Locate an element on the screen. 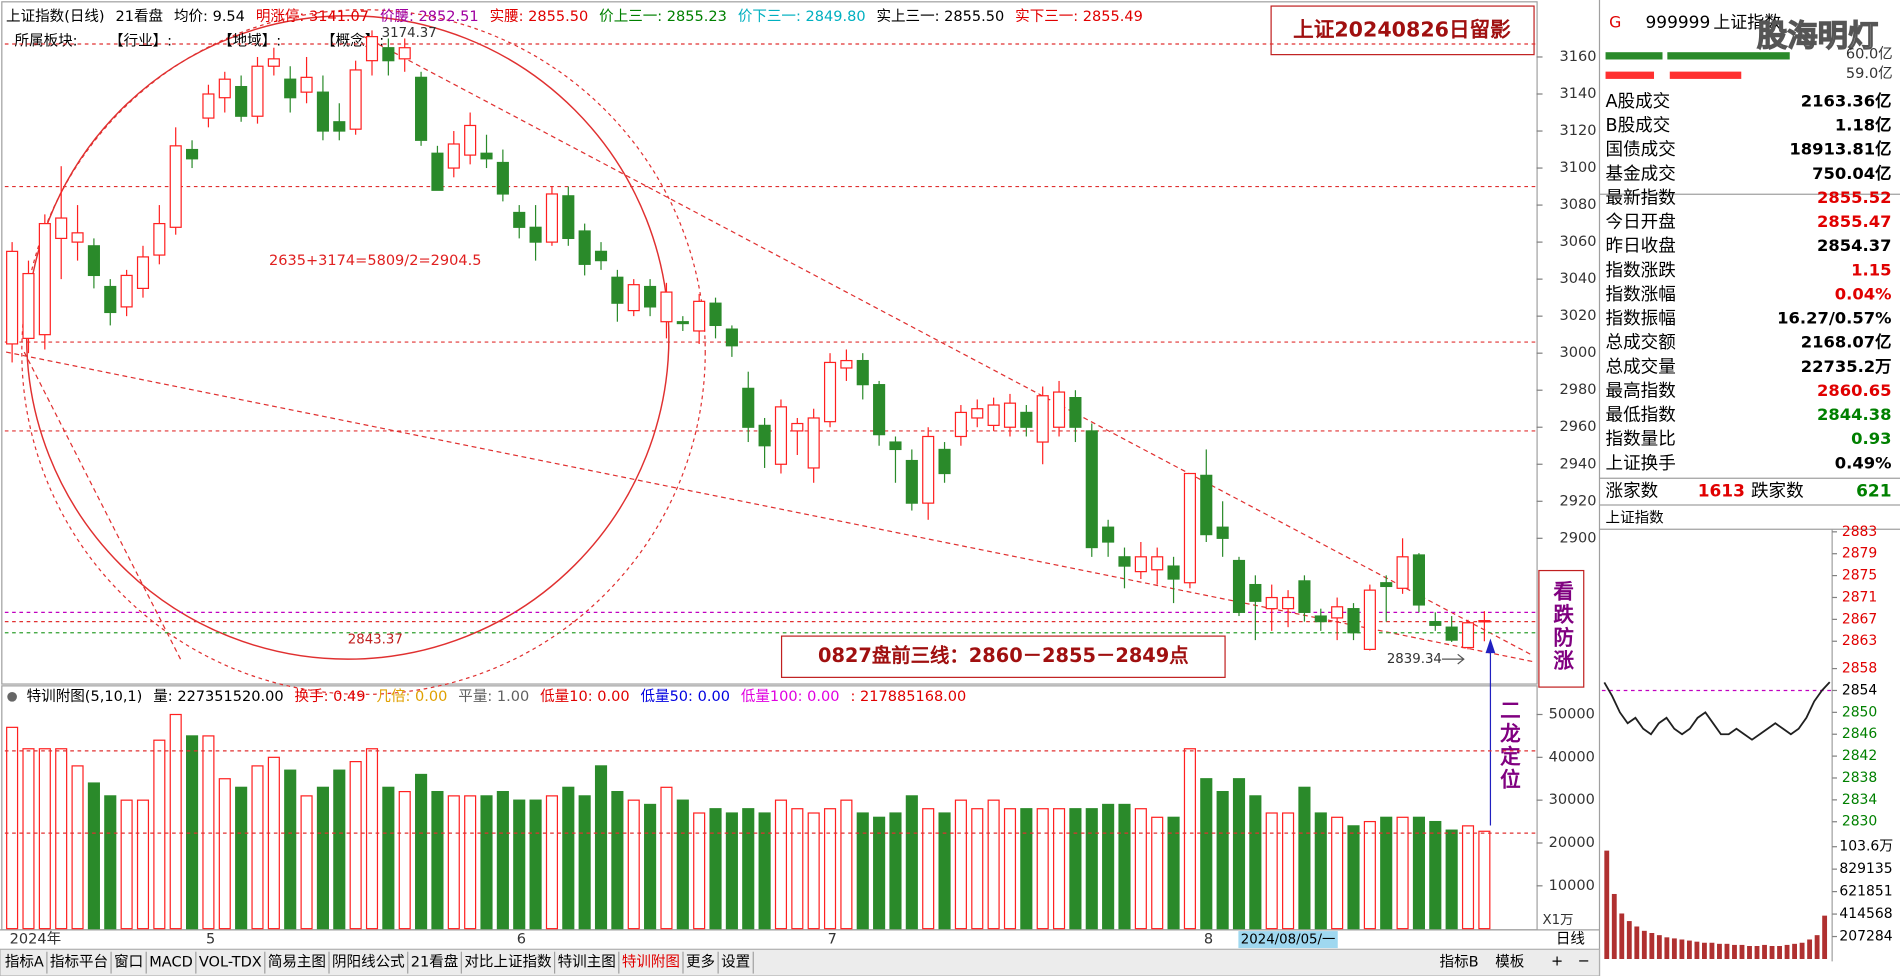  tab: 指标B is located at coordinates (1459, 962).